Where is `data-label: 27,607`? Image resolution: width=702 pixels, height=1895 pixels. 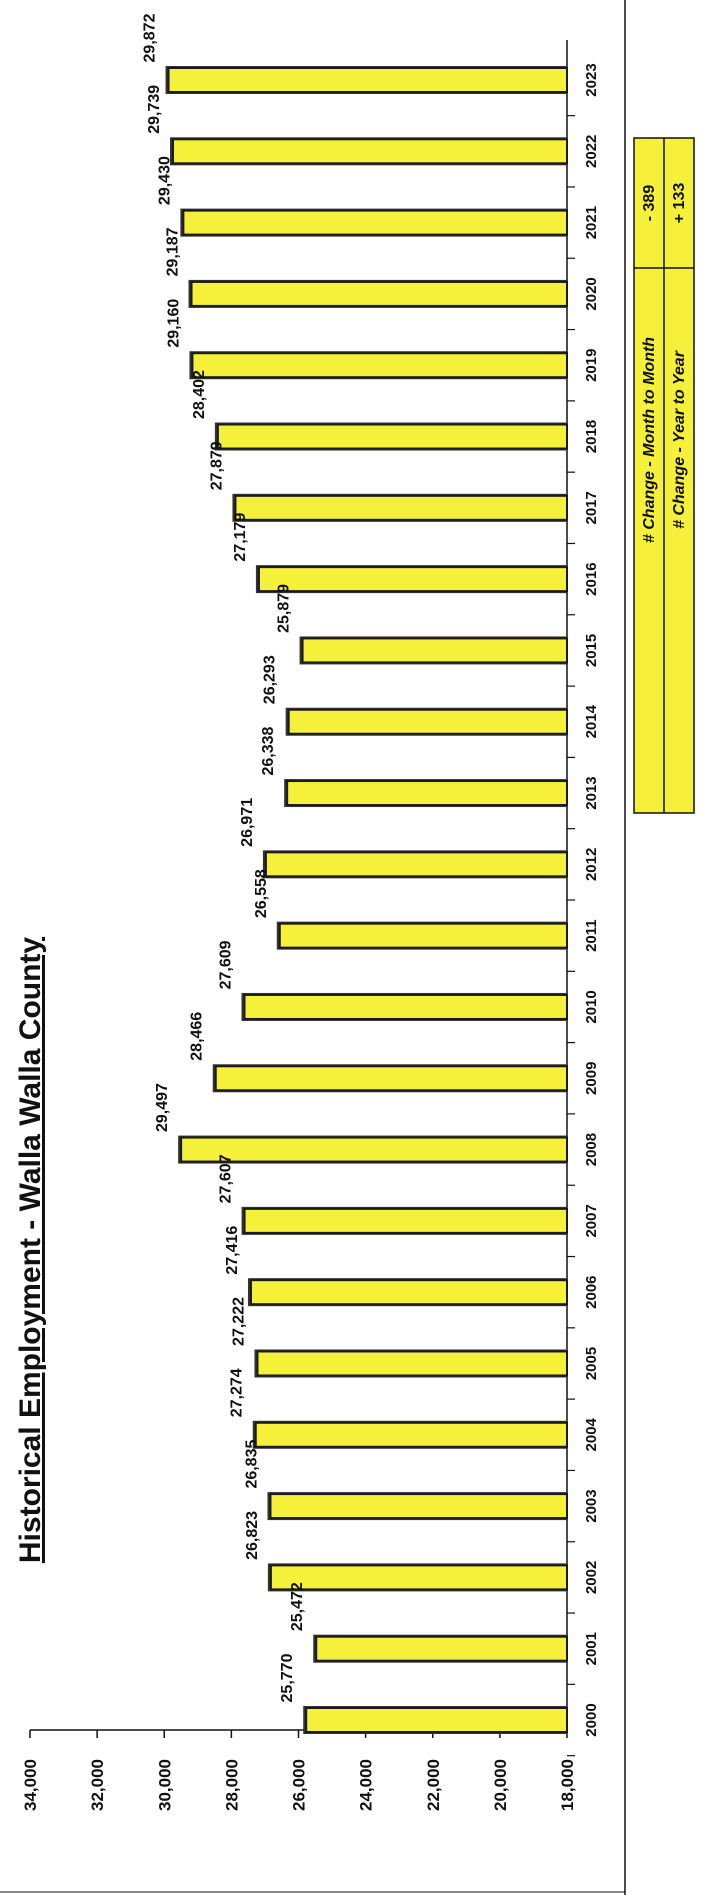
data-label: 27,607 is located at coordinates (226, 1178).